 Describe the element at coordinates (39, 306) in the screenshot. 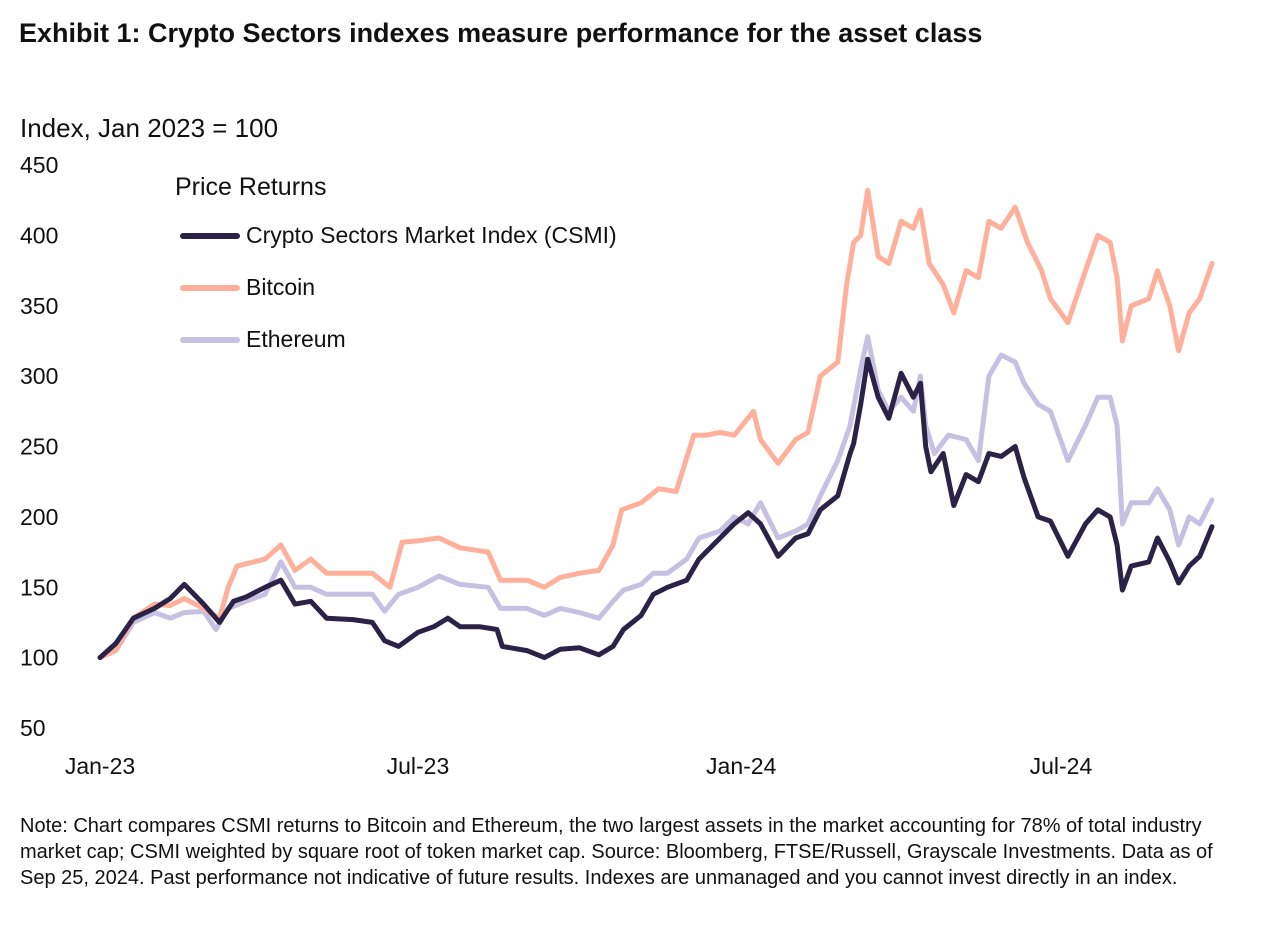

I see `y-tick-label: 350` at that location.